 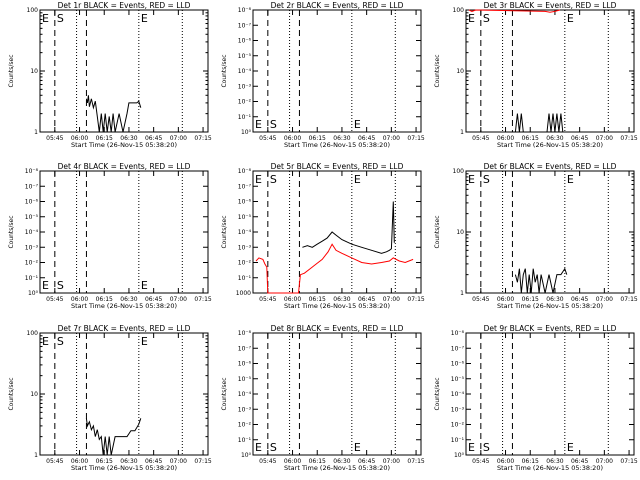 I want to click on panel-title: Det 9r BLACK = Events, RED = LLD, so click(x=550, y=328).